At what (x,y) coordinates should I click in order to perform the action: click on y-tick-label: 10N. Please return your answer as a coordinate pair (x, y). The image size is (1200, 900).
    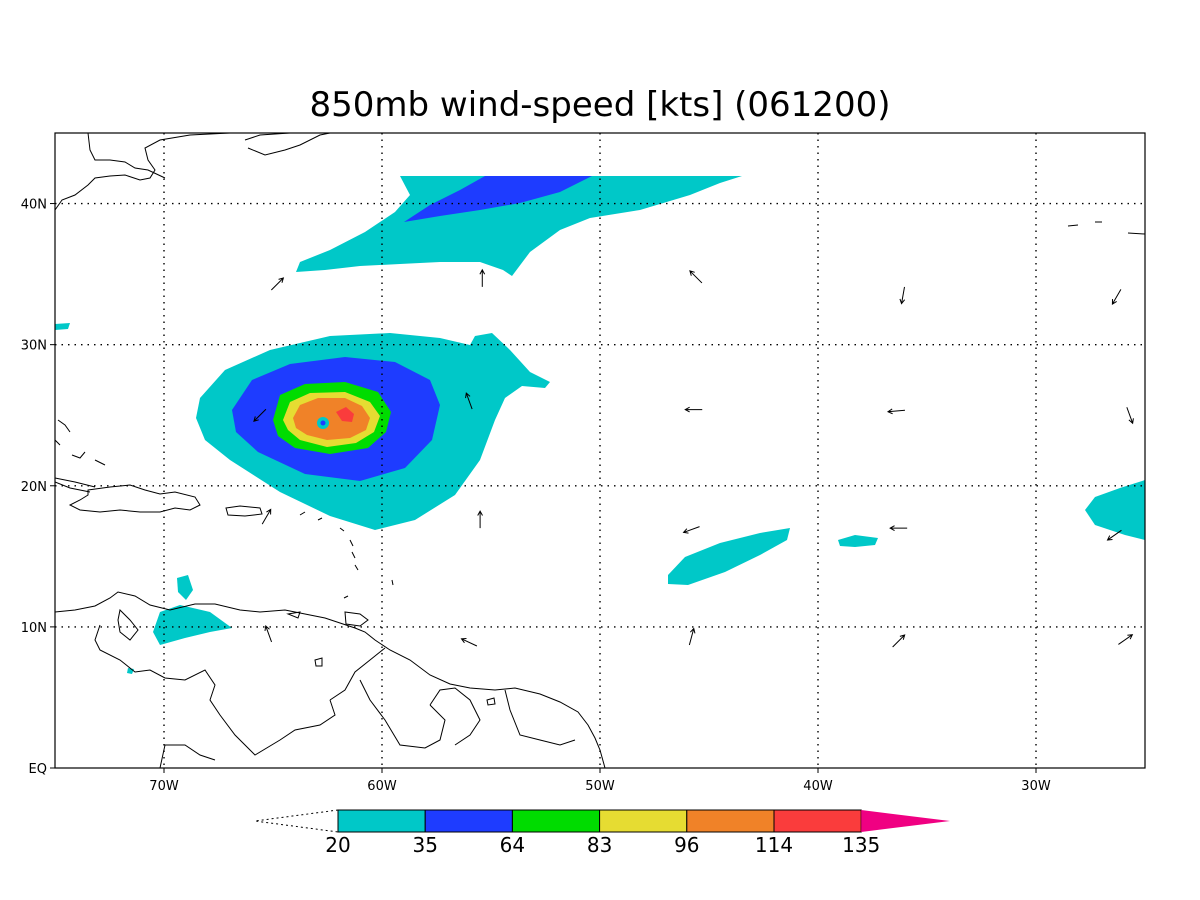
    Looking at the image, I should click on (34, 628).